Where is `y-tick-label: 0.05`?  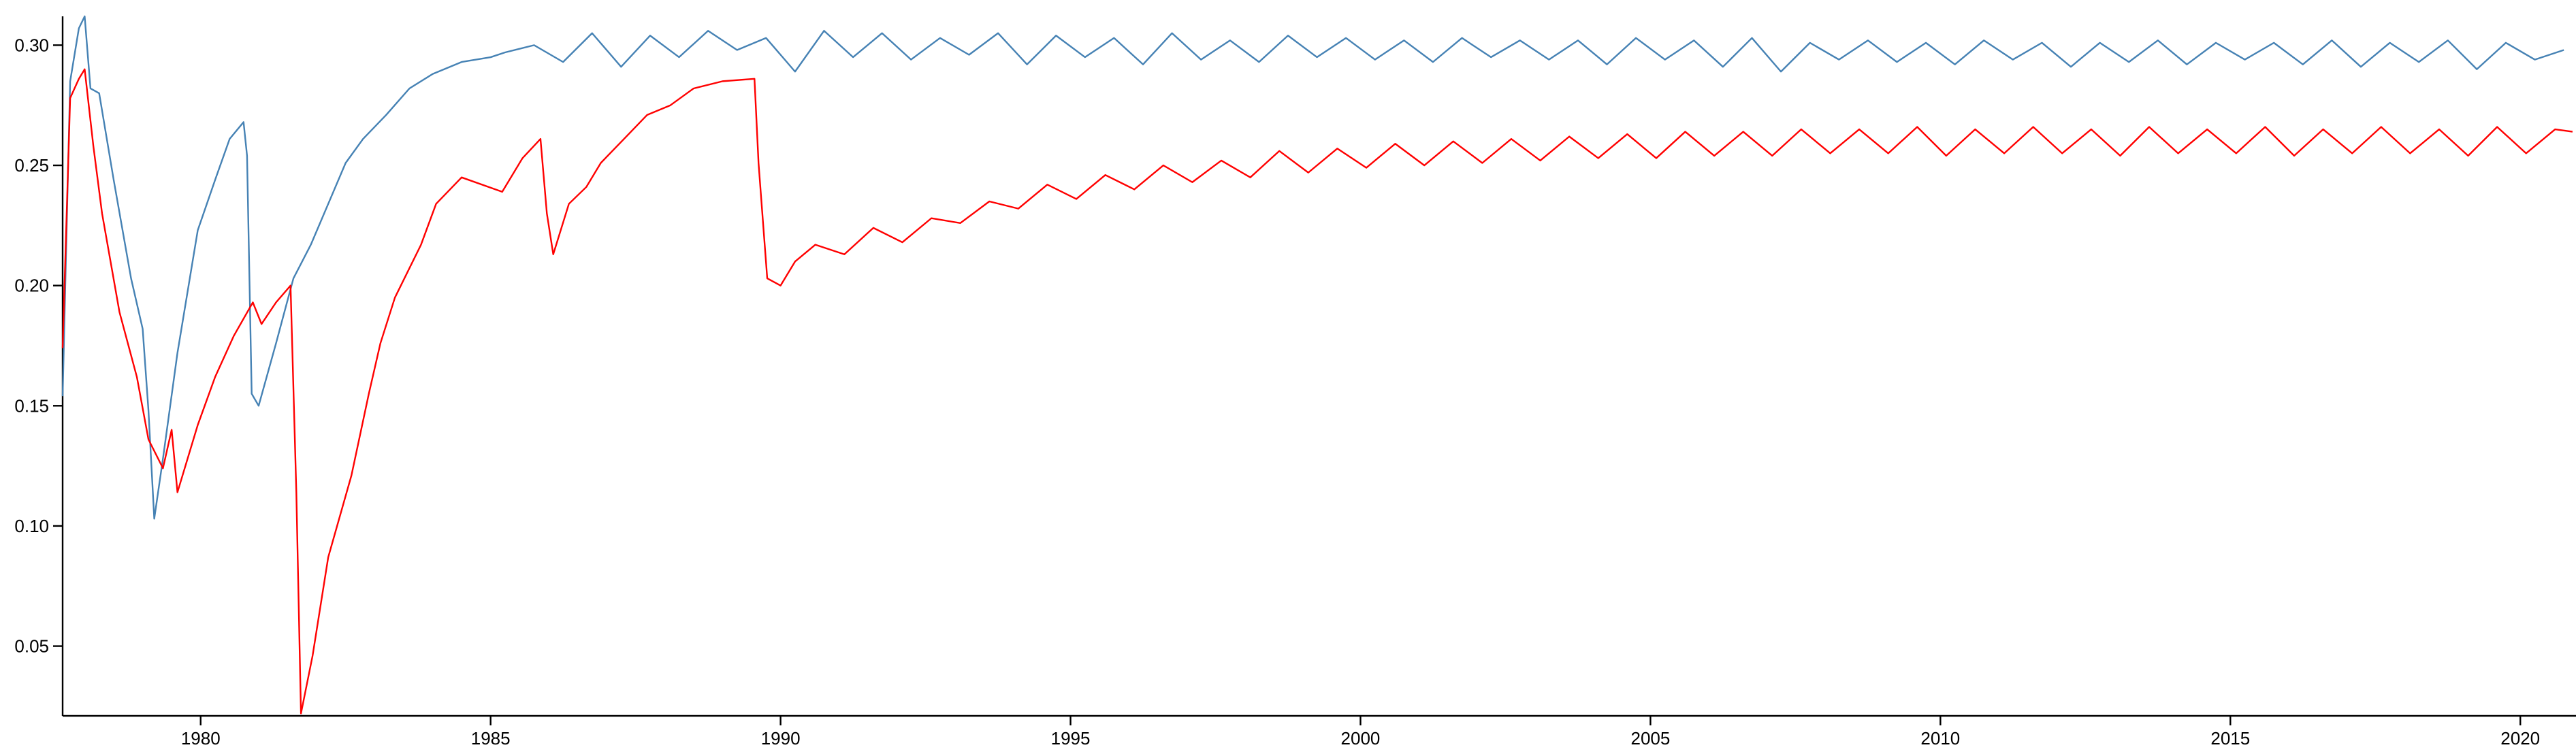
y-tick-label: 0.05 is located at coordinates (31, 646).